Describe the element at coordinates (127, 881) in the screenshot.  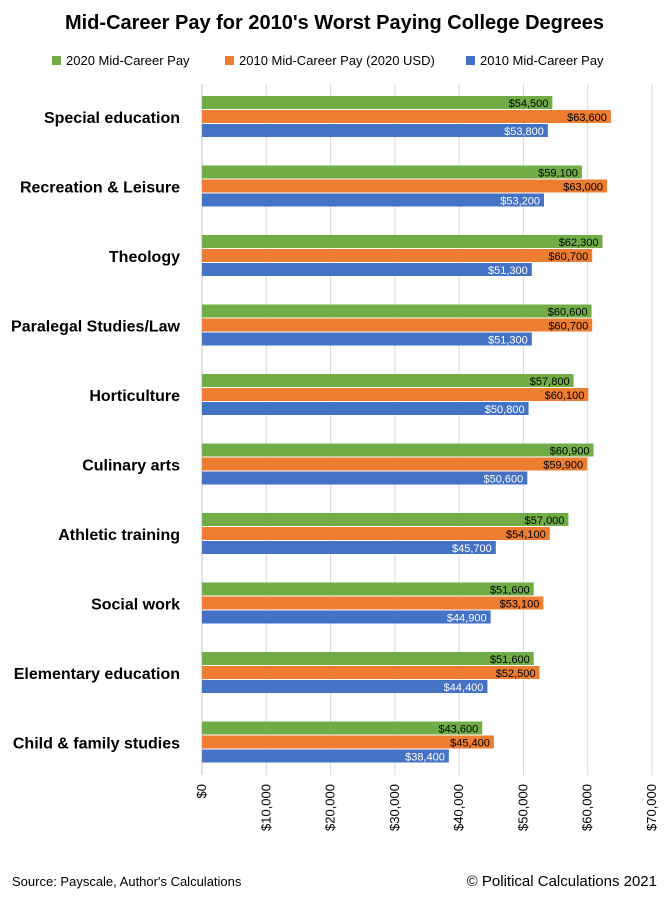
I see `source-note: Source: Payscale, Author's Calculations` at that location.